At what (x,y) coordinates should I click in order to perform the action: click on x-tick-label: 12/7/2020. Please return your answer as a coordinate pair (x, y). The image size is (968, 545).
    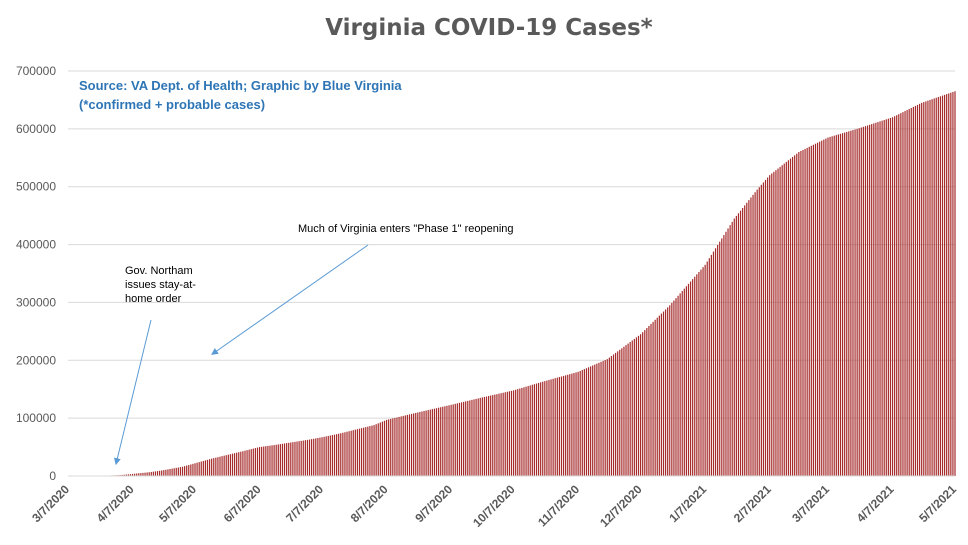
    Looking at the image, I should click on (621, 506).